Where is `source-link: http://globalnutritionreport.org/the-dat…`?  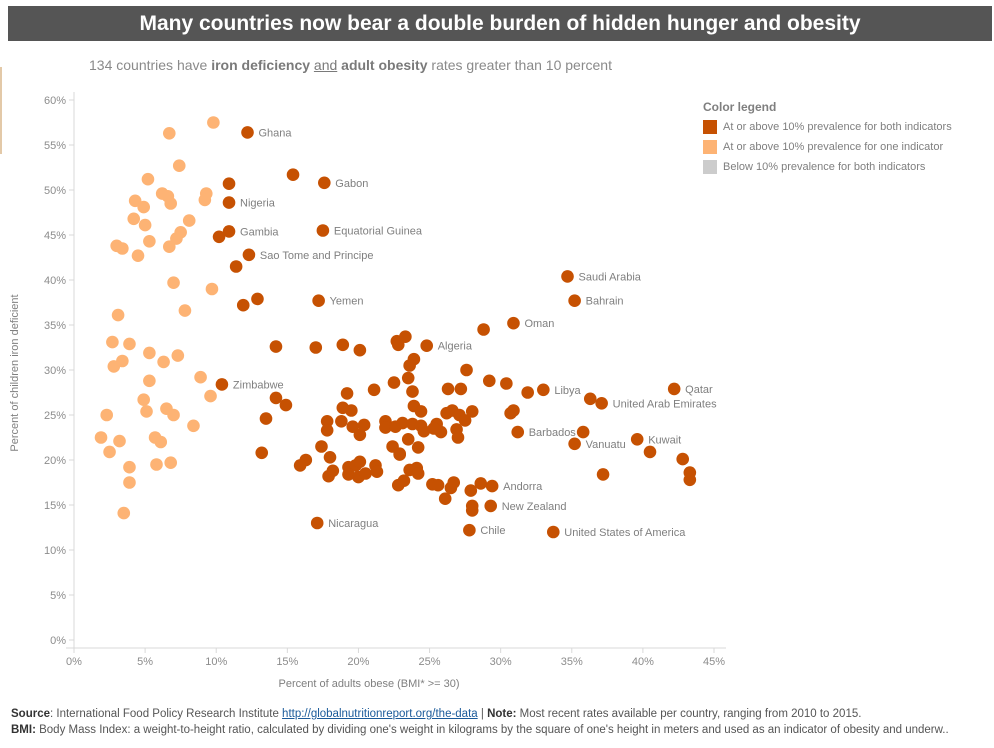
source-link: http://globalnutritionreport.org/the-dat… is located at coordinates (380, 714).